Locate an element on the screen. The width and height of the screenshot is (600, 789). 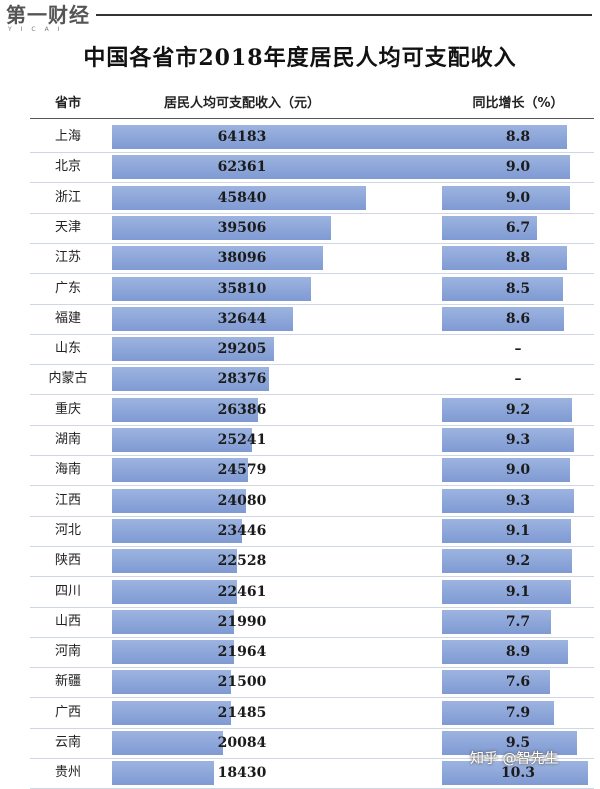
province-label: 北京 is located at coordinates (67, 167).